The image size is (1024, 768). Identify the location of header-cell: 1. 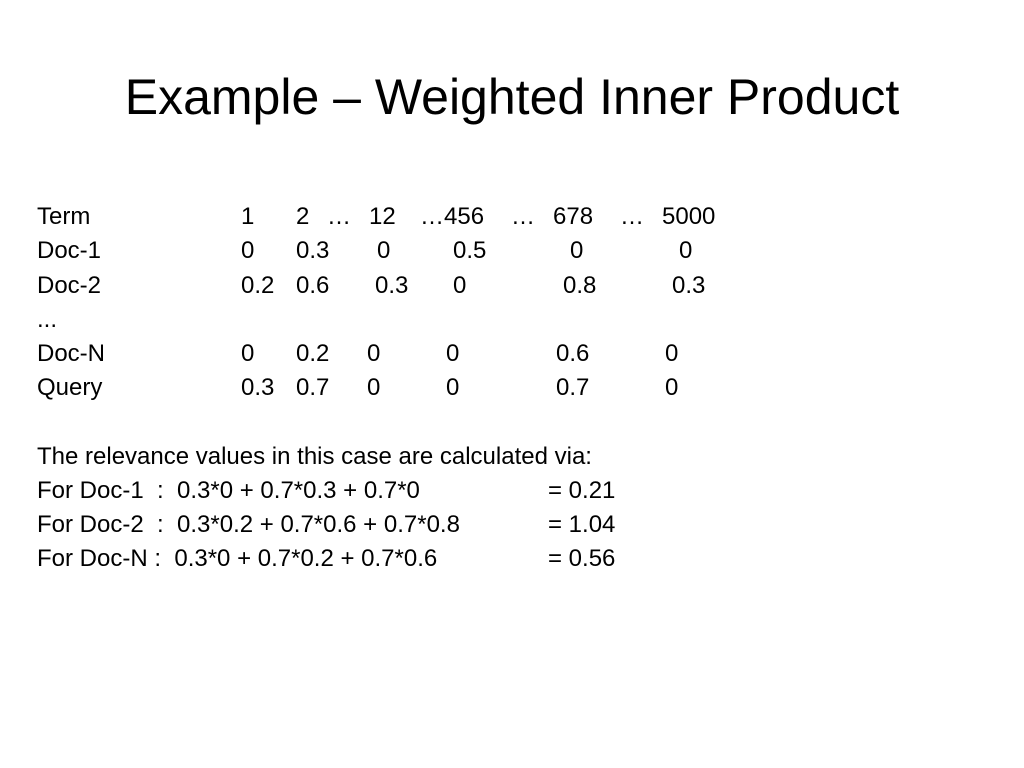
(248, 216).